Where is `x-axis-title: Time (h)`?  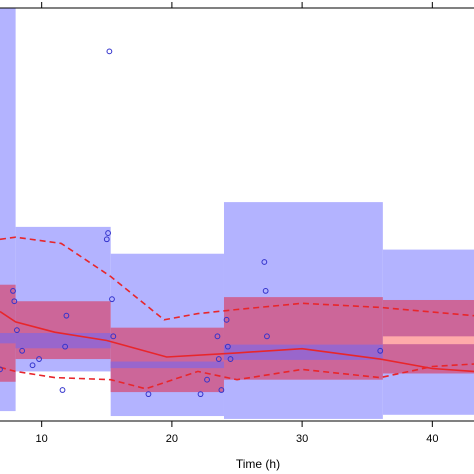
x-axis-title: Time (h) is located at coordinates (258, 464).